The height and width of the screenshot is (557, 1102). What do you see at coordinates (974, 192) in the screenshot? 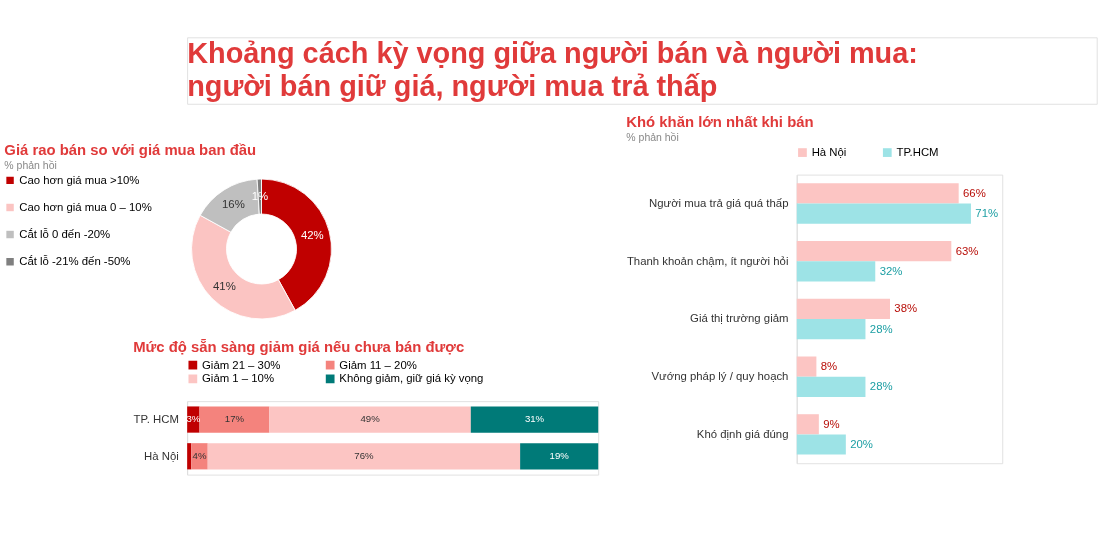
I see `data-label: 66%` at bounding box center [974, 192].